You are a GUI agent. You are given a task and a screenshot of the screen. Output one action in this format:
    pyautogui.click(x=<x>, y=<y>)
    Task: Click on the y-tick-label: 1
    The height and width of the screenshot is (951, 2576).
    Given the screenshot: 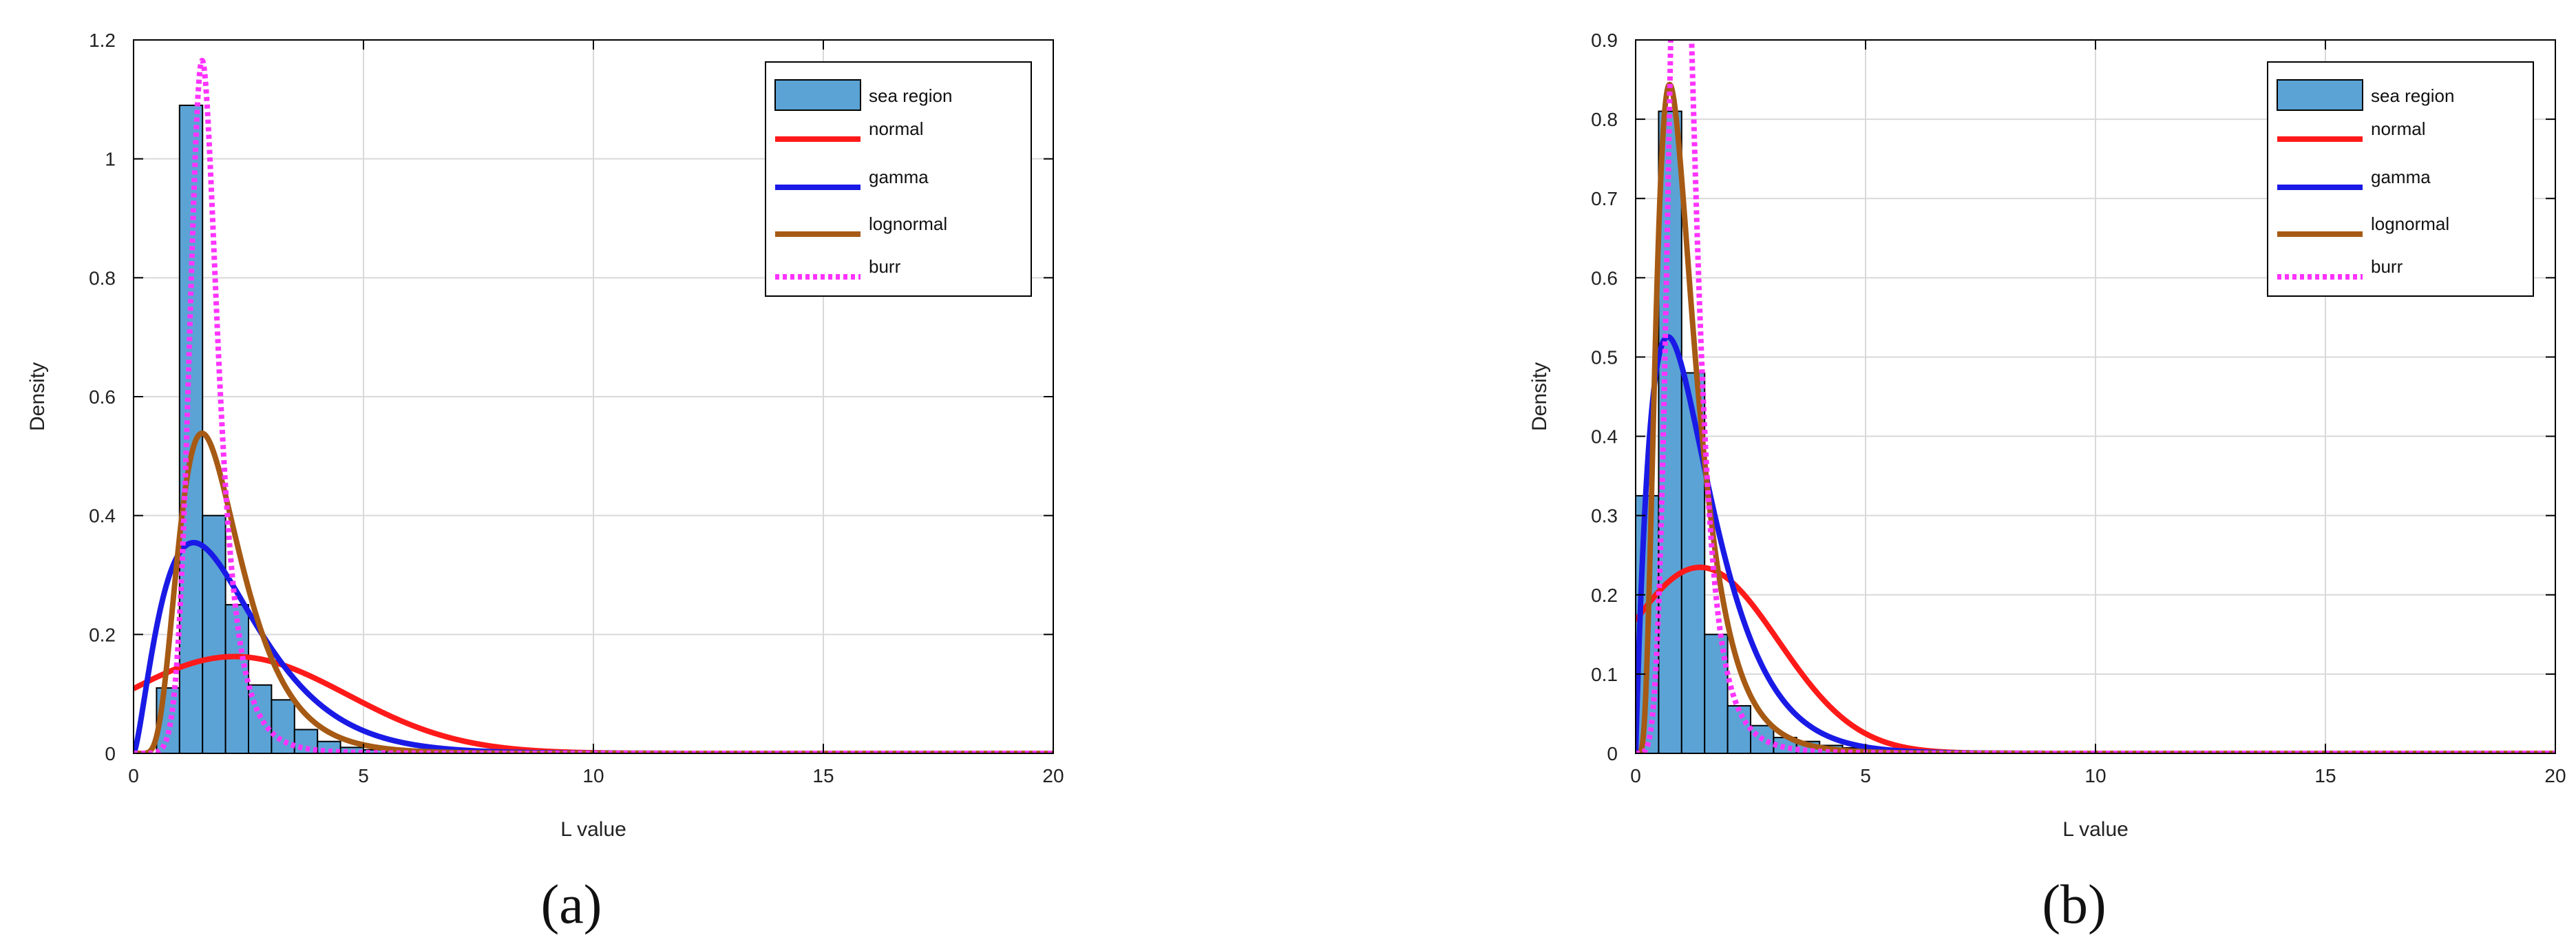 What is the action you would take?
    pyautogui.click(x=111, y=159)
    